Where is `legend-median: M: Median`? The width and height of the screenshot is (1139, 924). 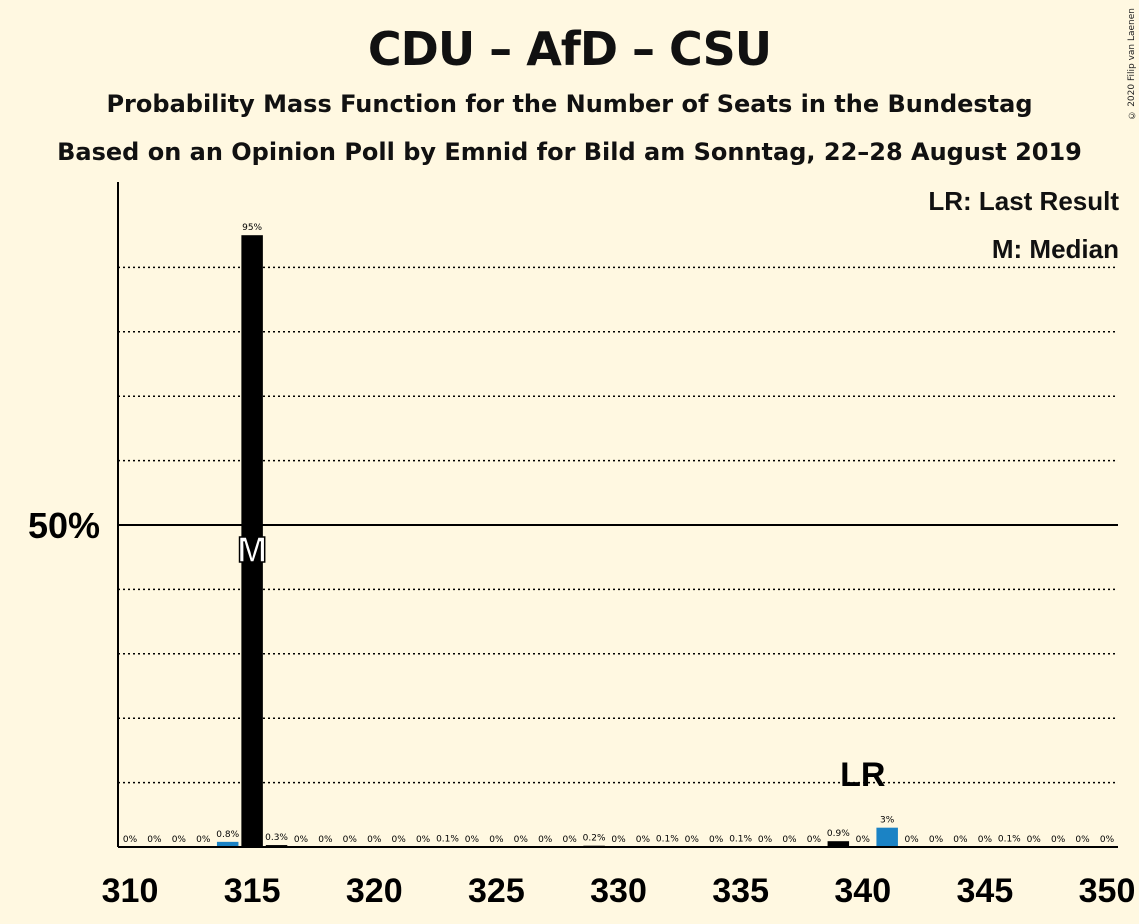
legend-median: M: Median is located at coordinates (1055, 249).